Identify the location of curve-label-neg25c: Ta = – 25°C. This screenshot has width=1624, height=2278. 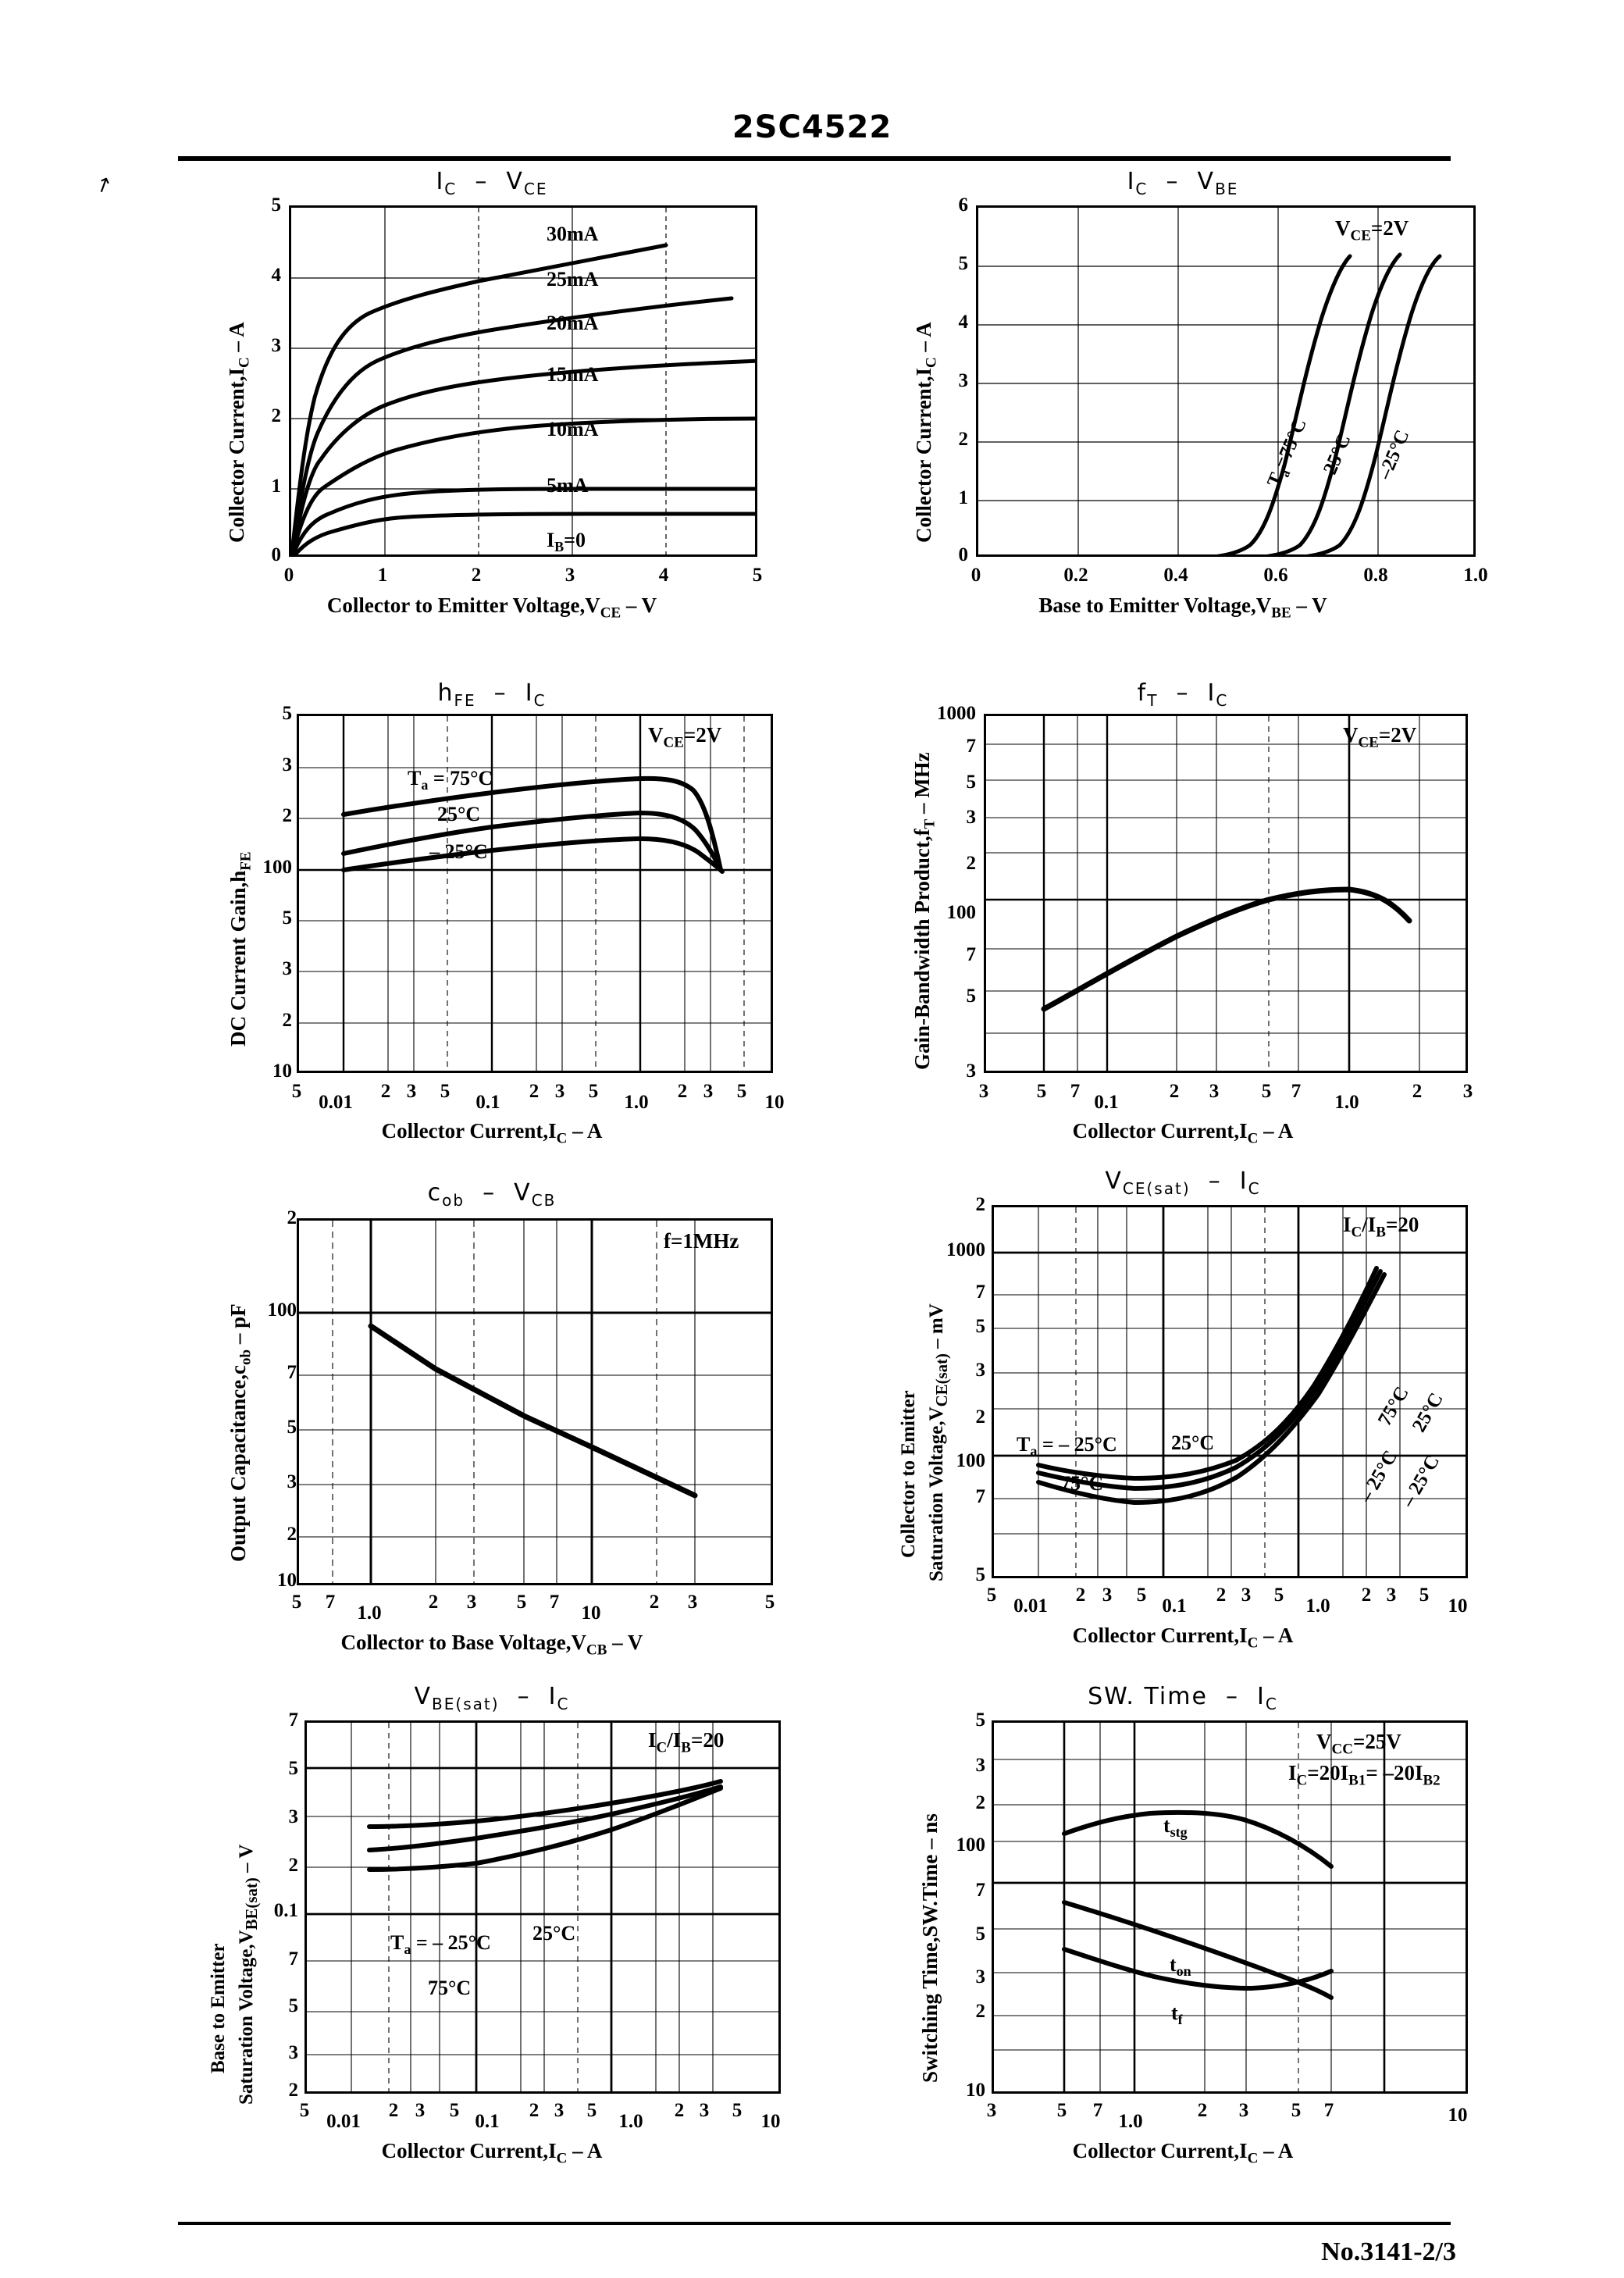
(440, 1944).